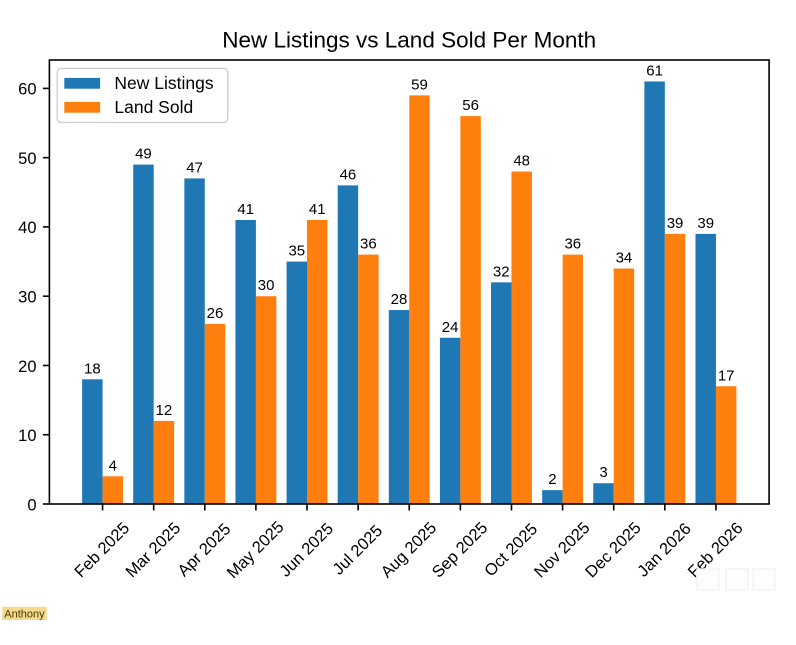 The width and height of the screenshot is (796, 645). What do you see at coordinates (470, 105) in the screenshot?
I see `svg-text: 56` at bounding box center [470, 105].